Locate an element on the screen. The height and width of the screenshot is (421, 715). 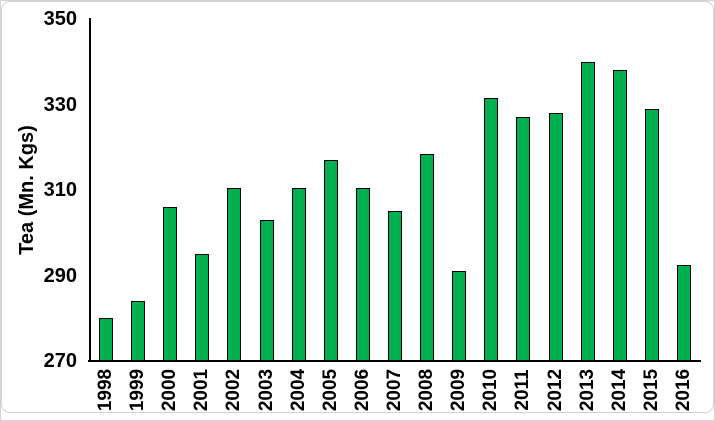
bar-2012 is located at coordinates (555, 237).